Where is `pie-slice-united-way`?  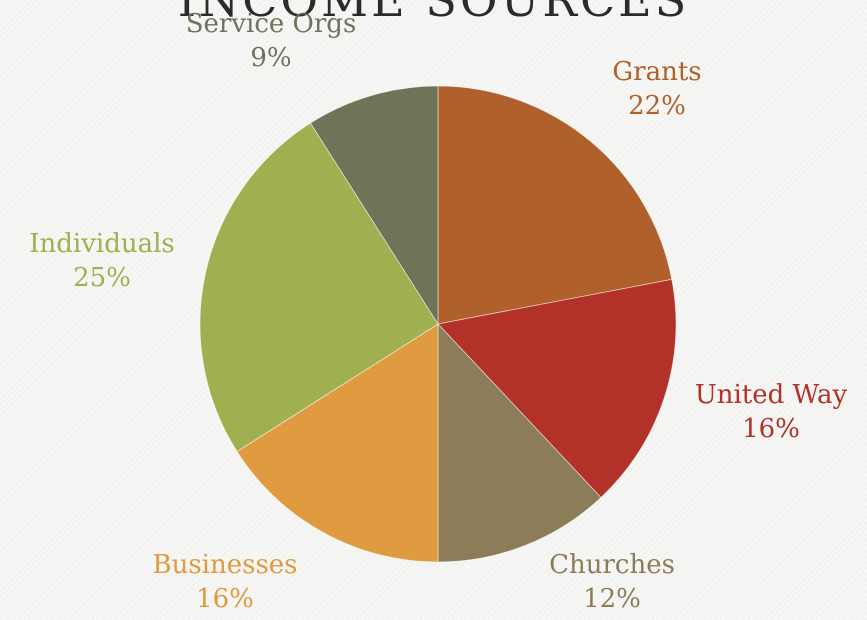 pie-slice-united-way is located at coordinates (557, 388).